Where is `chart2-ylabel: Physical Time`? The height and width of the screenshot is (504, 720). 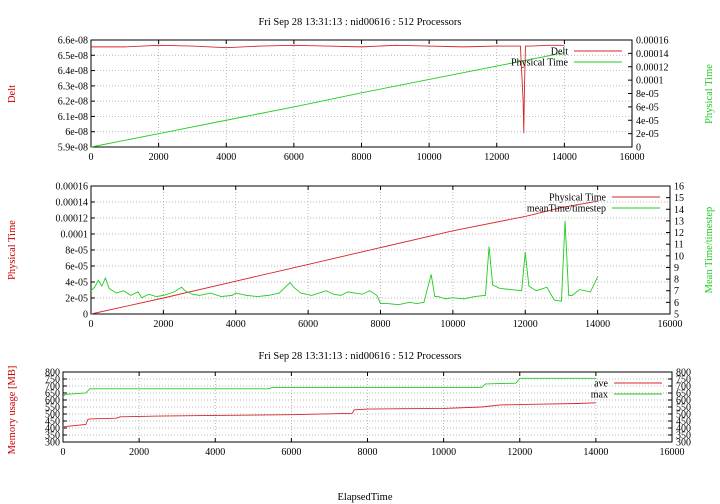 chart2-ylabel: Physical Time is located at coordinates (12, 250).